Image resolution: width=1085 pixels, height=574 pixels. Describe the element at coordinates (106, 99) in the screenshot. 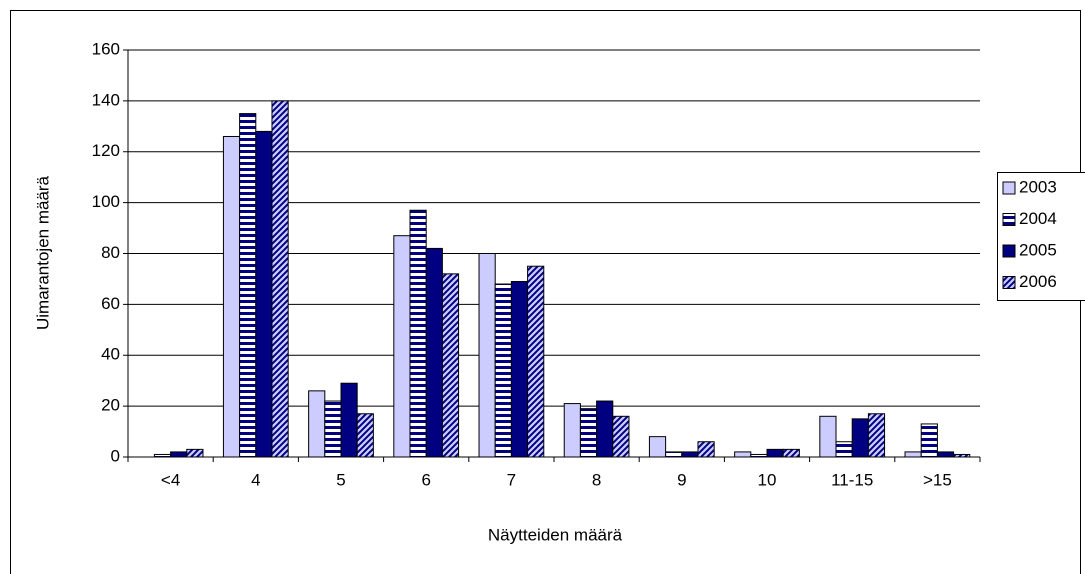

I see `y-tick-label: 140` at that location.